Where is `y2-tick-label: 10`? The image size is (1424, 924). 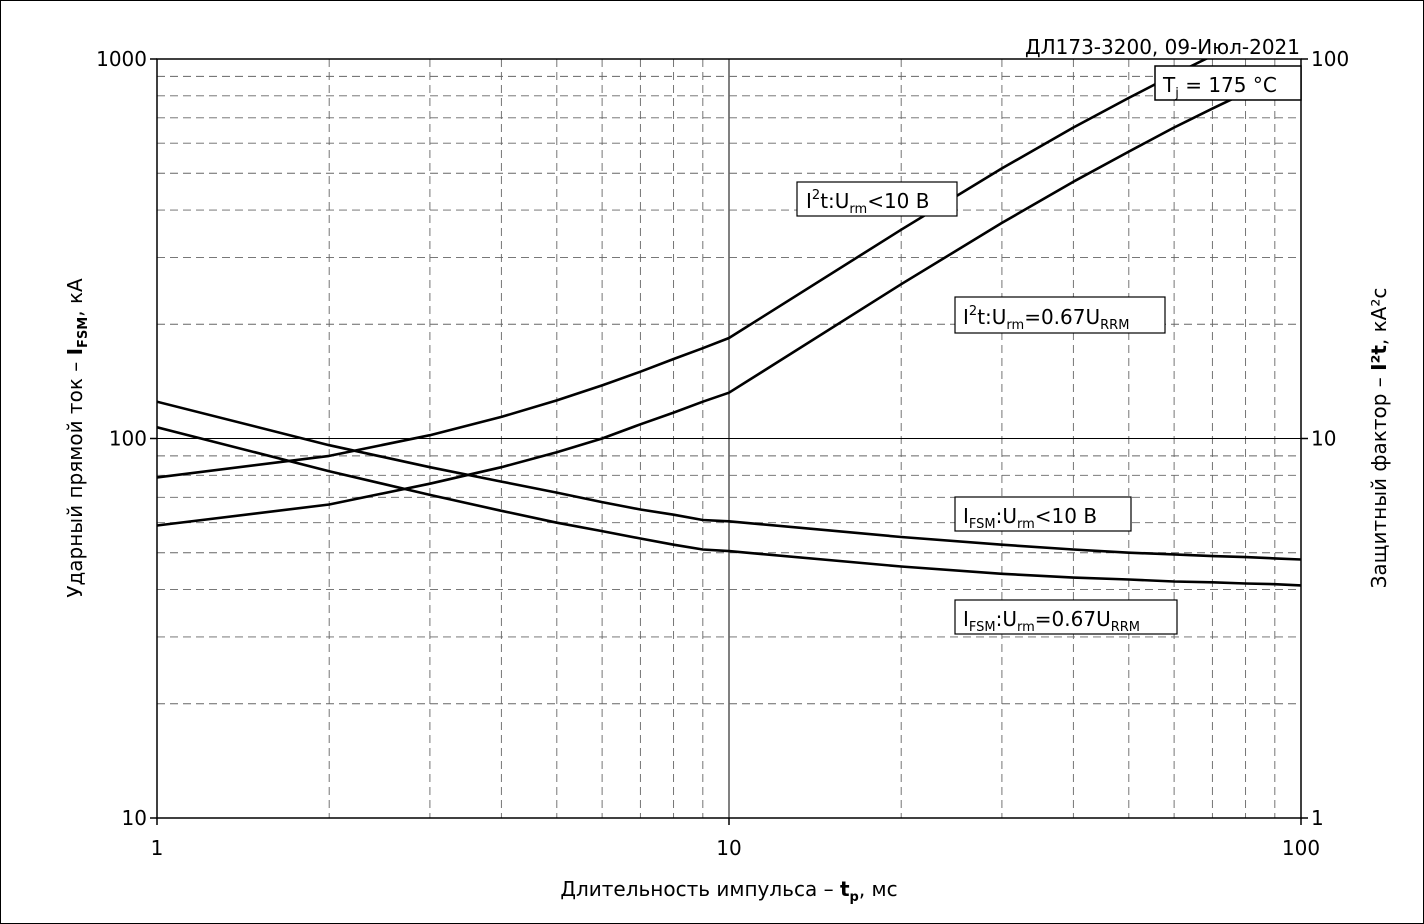
y2-tick-label: 10 is located at coordinates (1323, 439).